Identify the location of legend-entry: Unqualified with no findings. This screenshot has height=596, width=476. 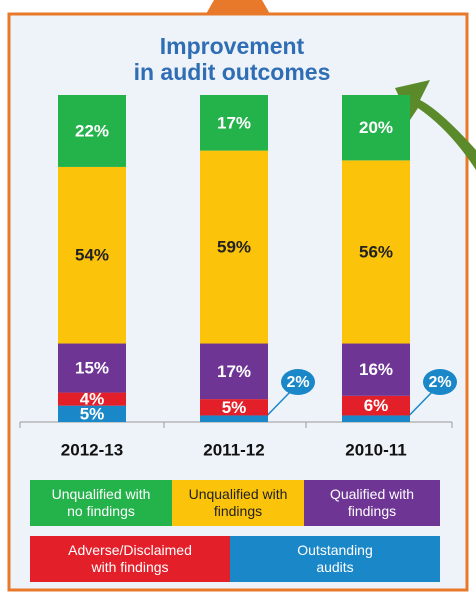
(101, 503).